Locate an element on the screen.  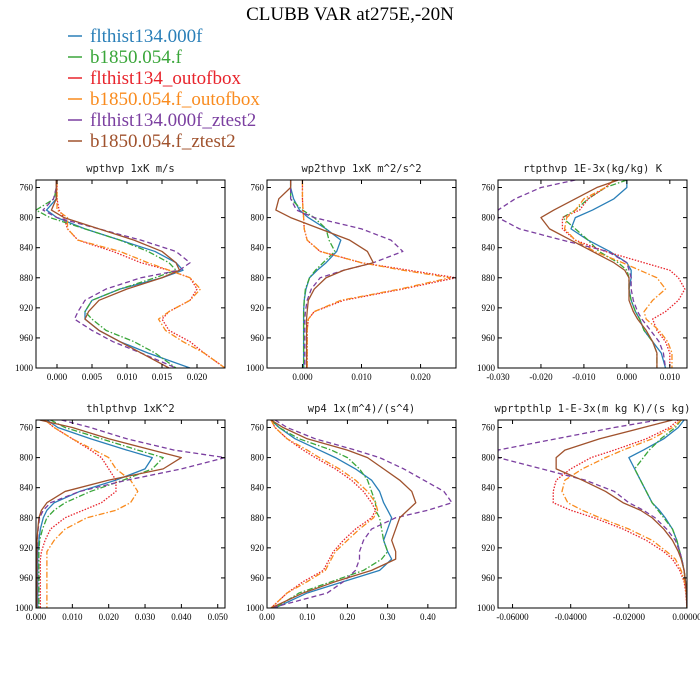
x-tick-label: 0.00 is located at coordinates (267, 617).